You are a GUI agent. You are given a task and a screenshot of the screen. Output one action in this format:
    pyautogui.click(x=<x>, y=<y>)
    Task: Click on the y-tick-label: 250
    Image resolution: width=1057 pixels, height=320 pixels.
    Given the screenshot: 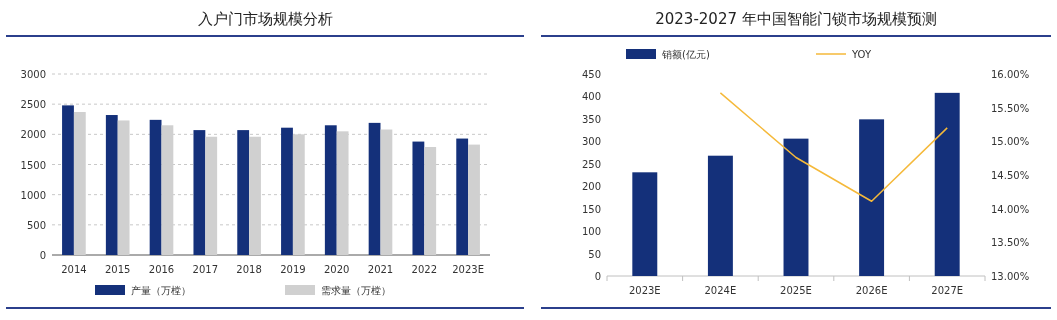 What is the action you would take?
    pyautogui.click(x=591, y=164)
    